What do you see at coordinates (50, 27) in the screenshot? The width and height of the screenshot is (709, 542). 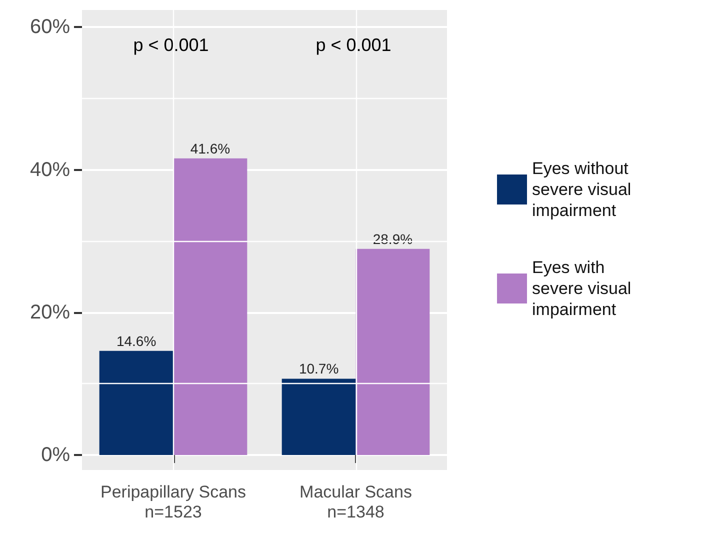 I see `y-tick-label: 60%` at bounding box center [50, 27].